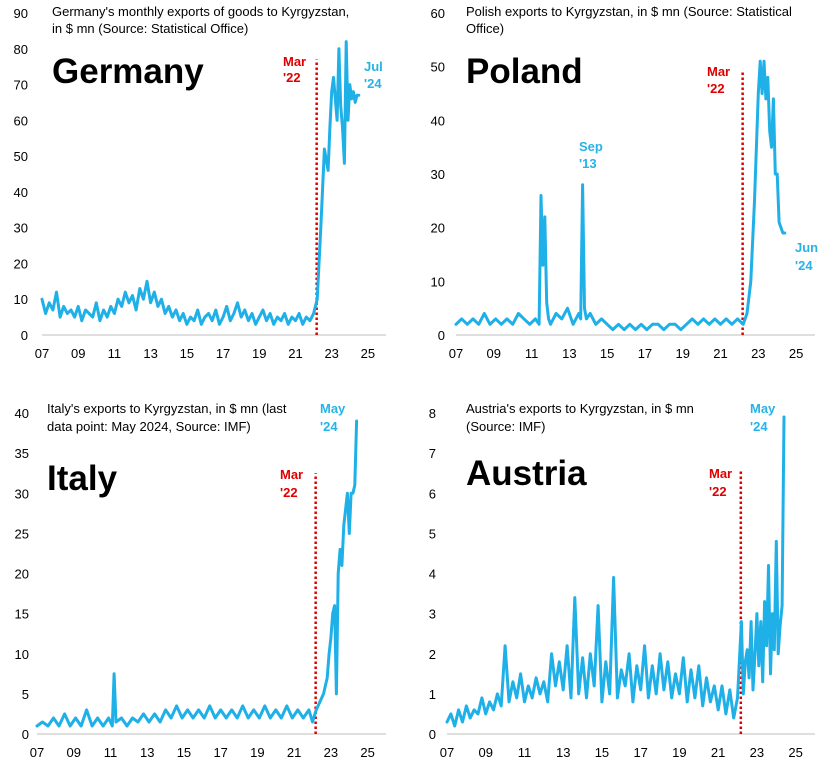 The image size is (827, 765). I want to click on germany-x-tick-label: 13, so click(150, 353).